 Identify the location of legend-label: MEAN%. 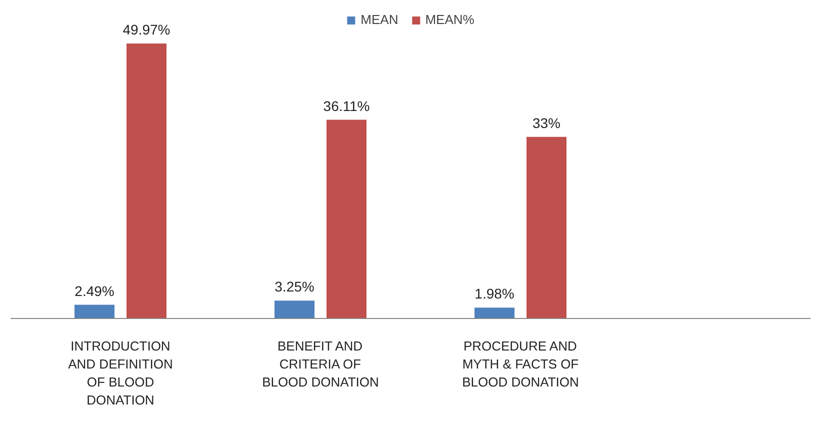
(449, 19).